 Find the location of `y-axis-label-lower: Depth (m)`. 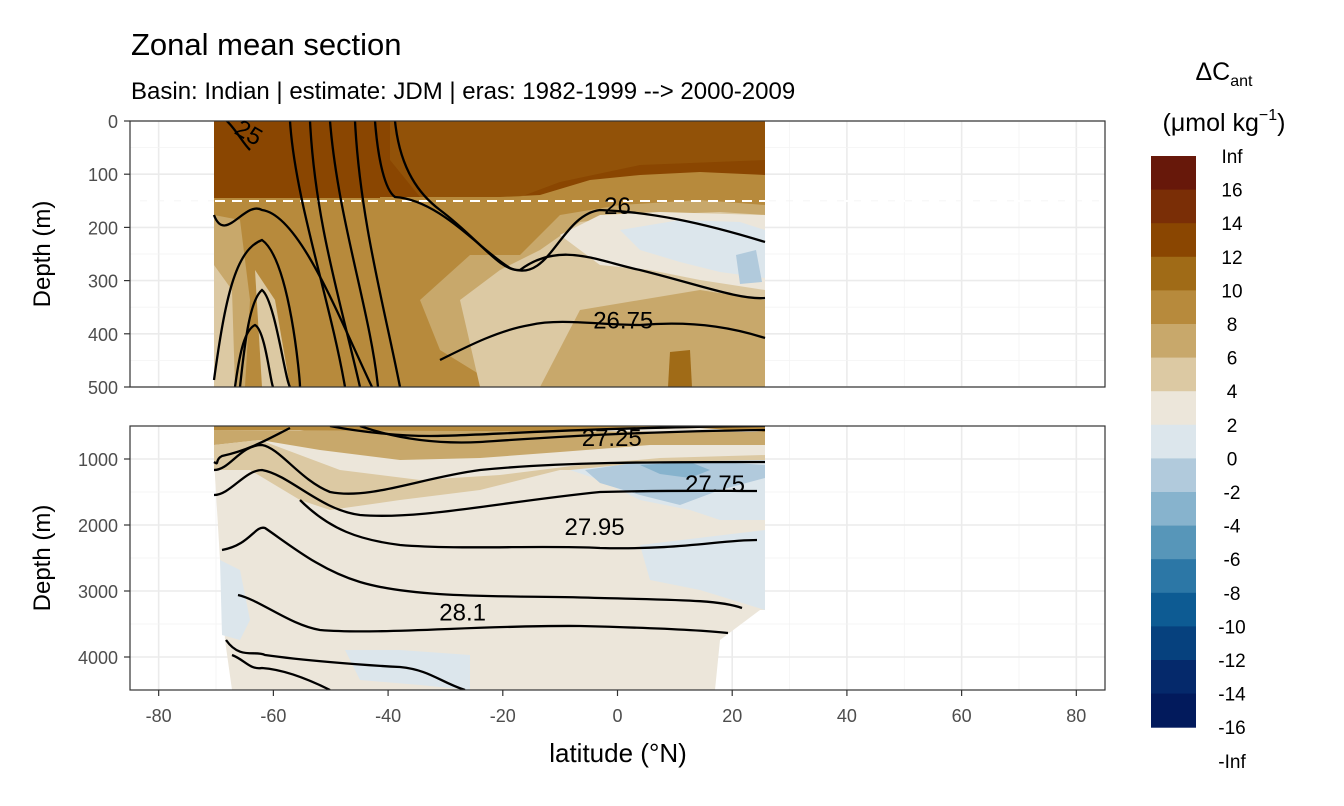

y-axis-label-lower: Depth (m) is located at coordinates (42, 558).